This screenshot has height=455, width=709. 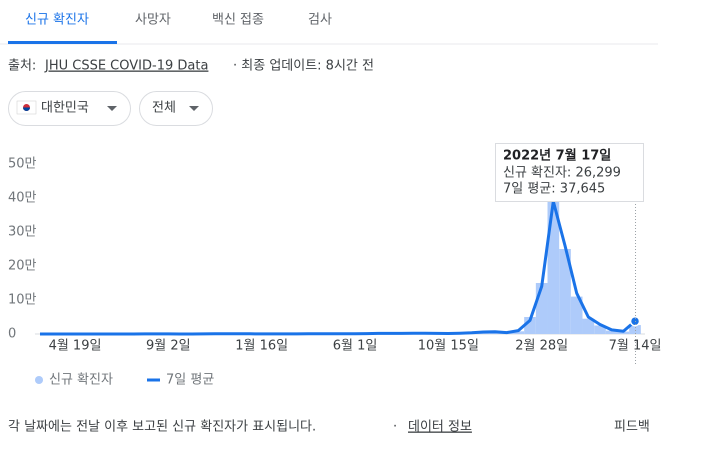 I want to click on tab: 신규 확진자, so click(x=57, y=20).